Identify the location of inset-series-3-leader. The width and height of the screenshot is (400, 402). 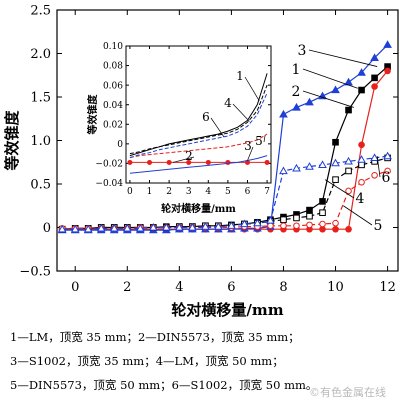
(250, 153).